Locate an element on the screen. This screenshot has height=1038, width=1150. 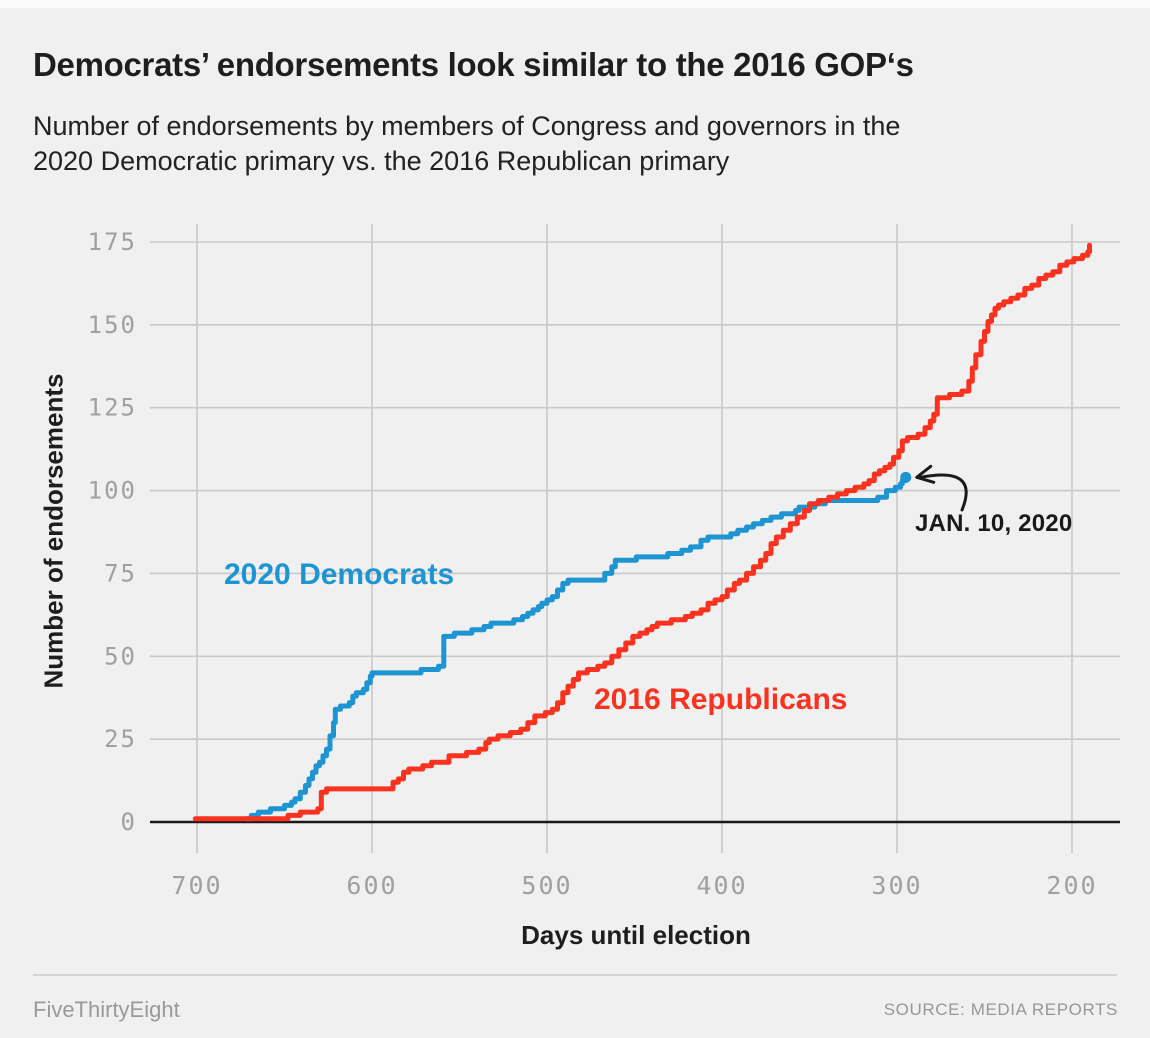
y-tick-label: 150 is located at coordinates (112, 325).